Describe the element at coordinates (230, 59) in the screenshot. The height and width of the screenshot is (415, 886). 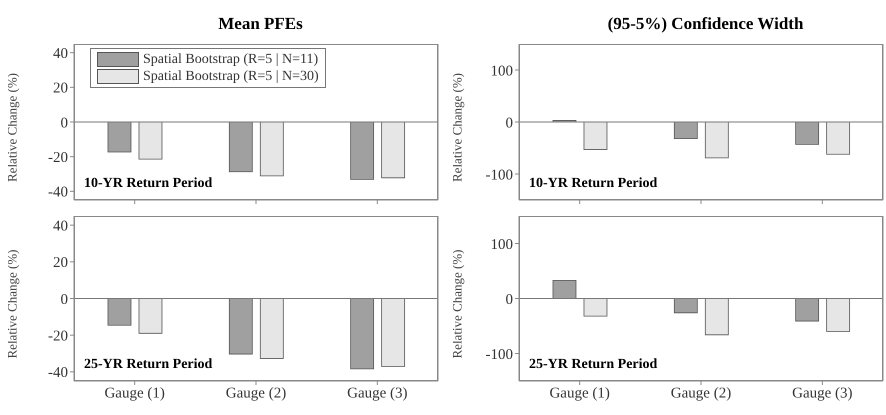
I see `legend-label: Spatial Bootstrap (R=5 | N=11)` at that location.